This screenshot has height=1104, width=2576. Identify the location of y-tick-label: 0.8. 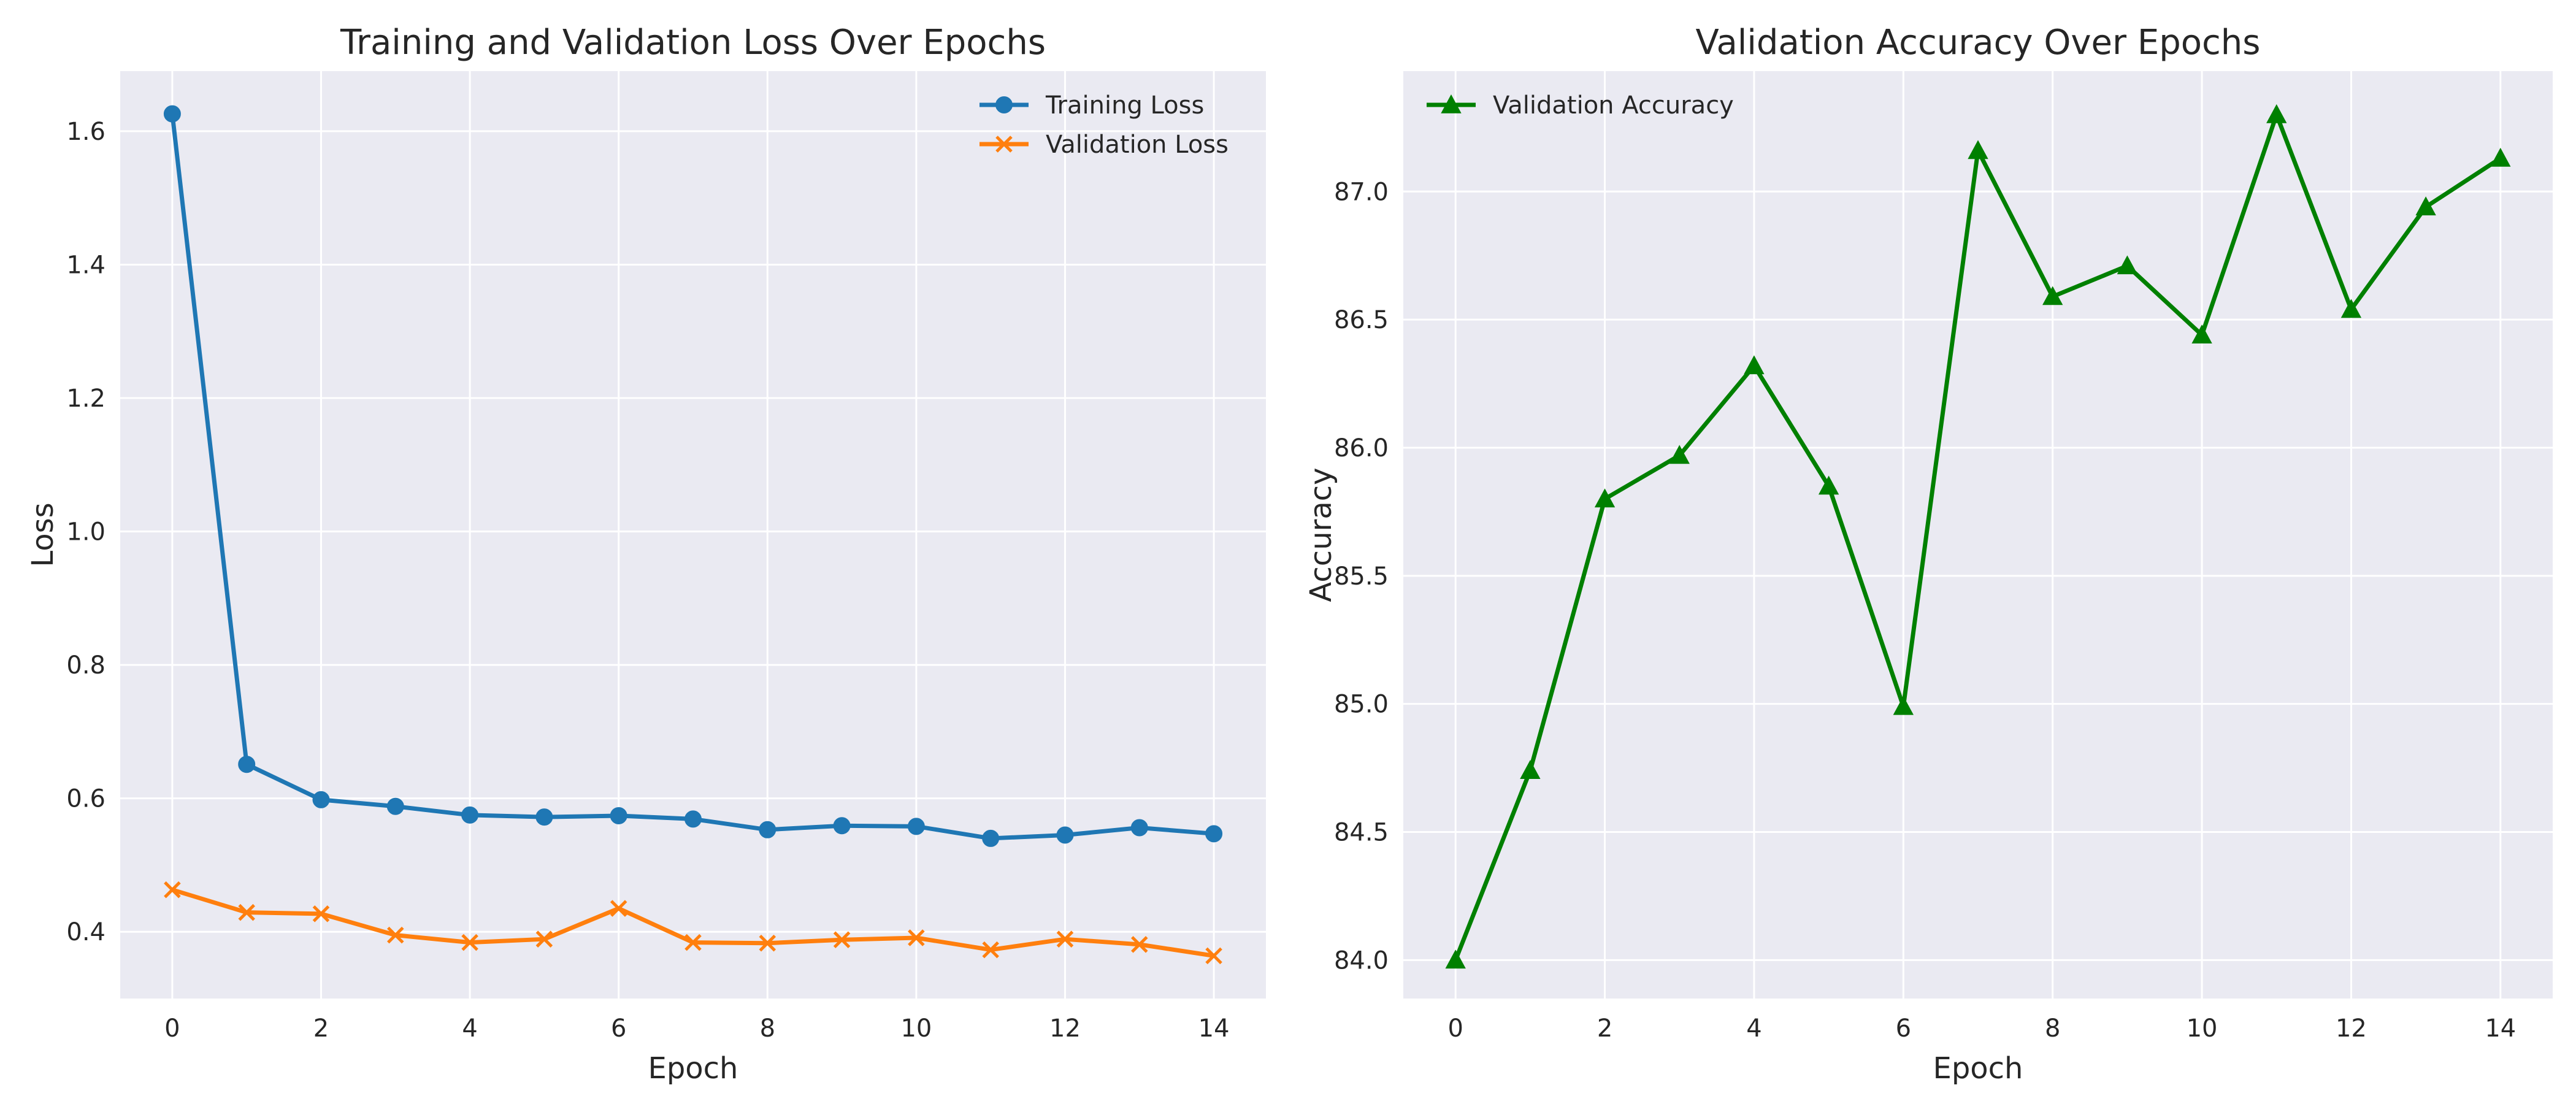
(85, 665).